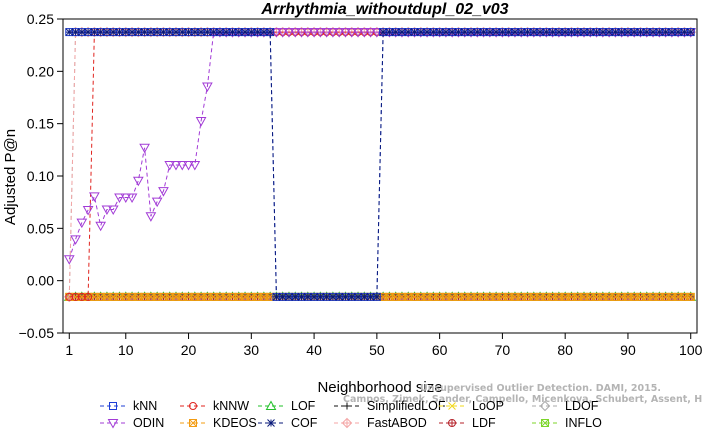  What do you see at coordinates (40, 71) in the screenshot?
I see `y-tick-label: 0.20` at bounding box center [40, 71].